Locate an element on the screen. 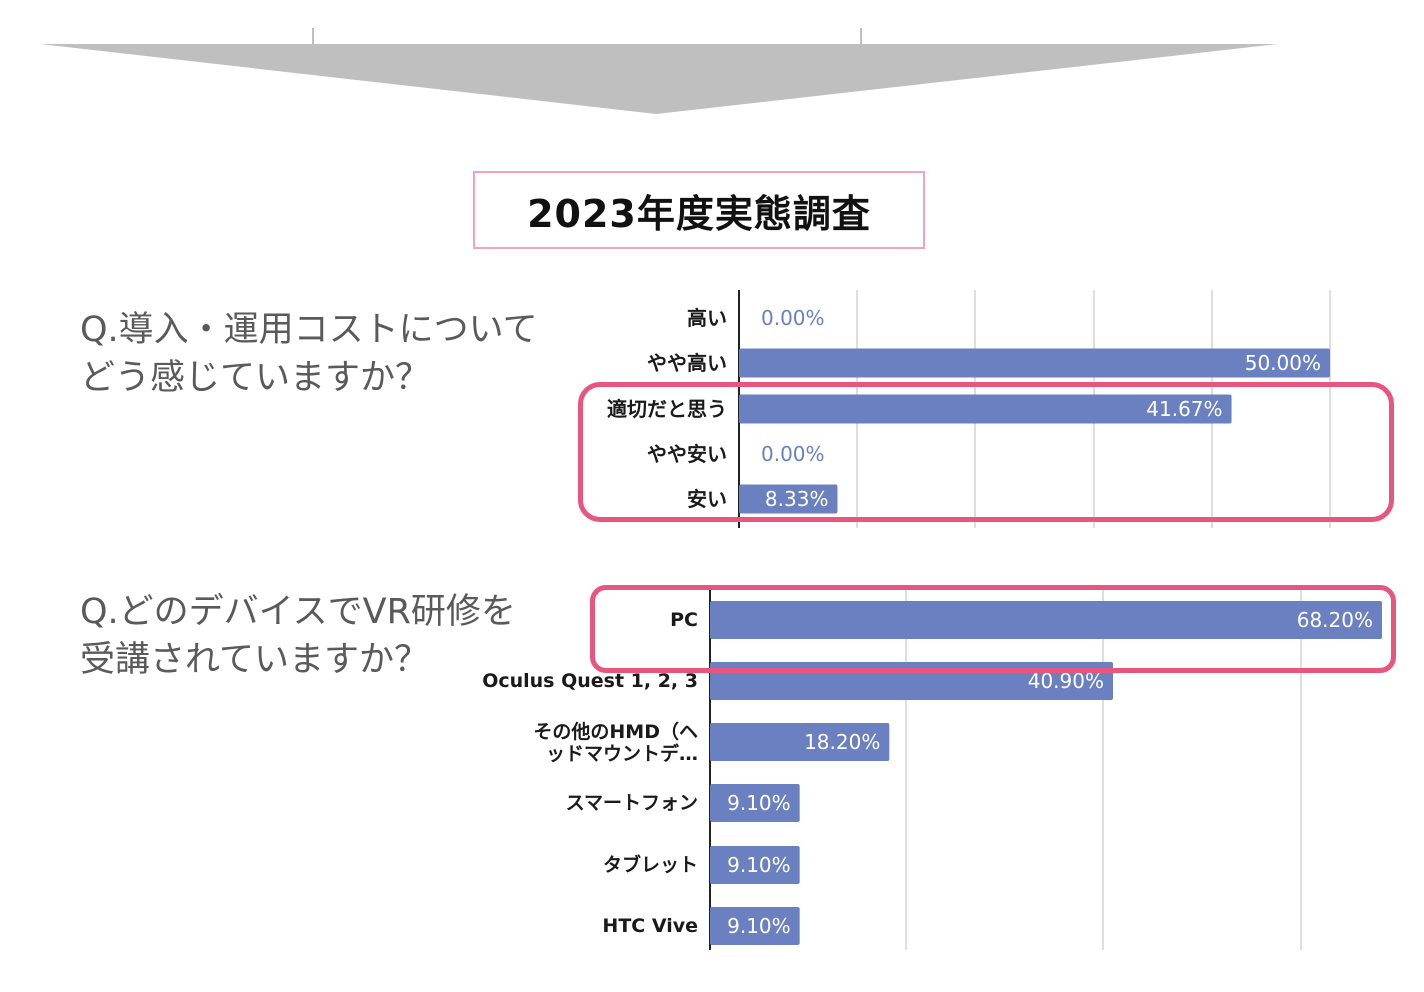 The width and height of the screenshot is (1424, 992). value-label: 50.00% is located at coordinates (1283, 363).